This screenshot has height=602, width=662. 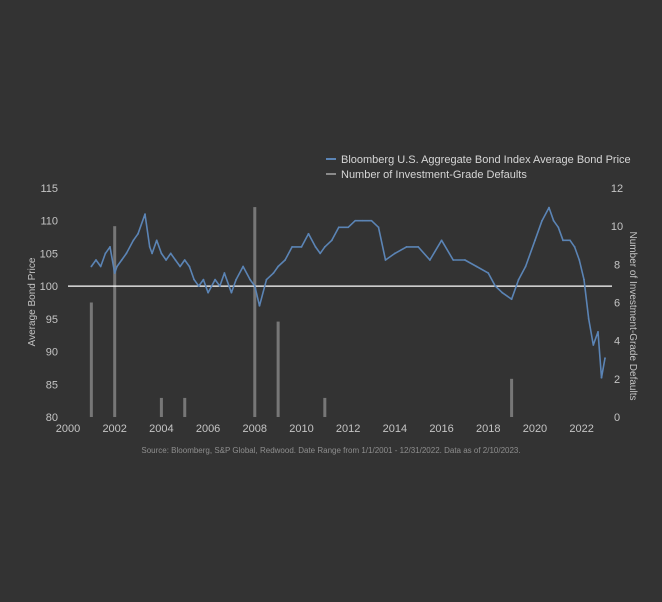 I want to click on right-tick-label: 0, so click(x=617, y=418).